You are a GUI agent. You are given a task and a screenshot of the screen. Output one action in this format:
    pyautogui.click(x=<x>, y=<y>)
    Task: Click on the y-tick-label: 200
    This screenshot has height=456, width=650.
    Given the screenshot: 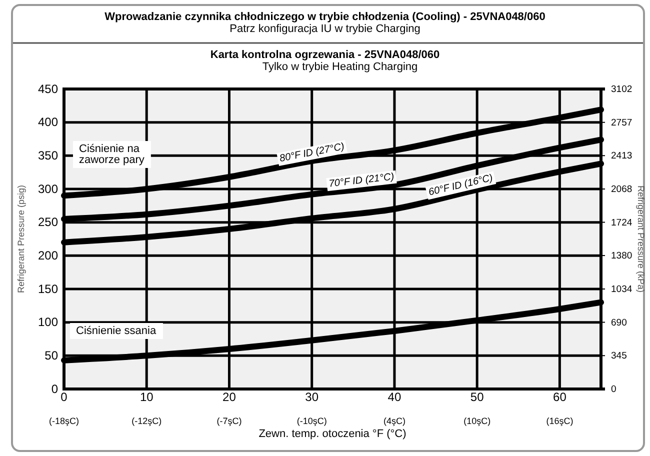 What is the action you would take?
    pyautogui.click(x=48, y=255)
    